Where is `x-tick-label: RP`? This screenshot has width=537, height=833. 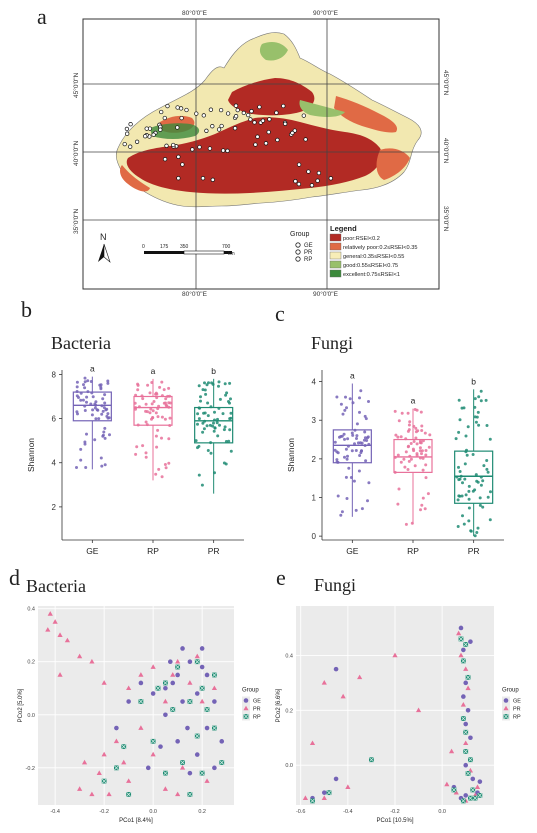
x-tick-label: RP is located at coordinates (413, 551).